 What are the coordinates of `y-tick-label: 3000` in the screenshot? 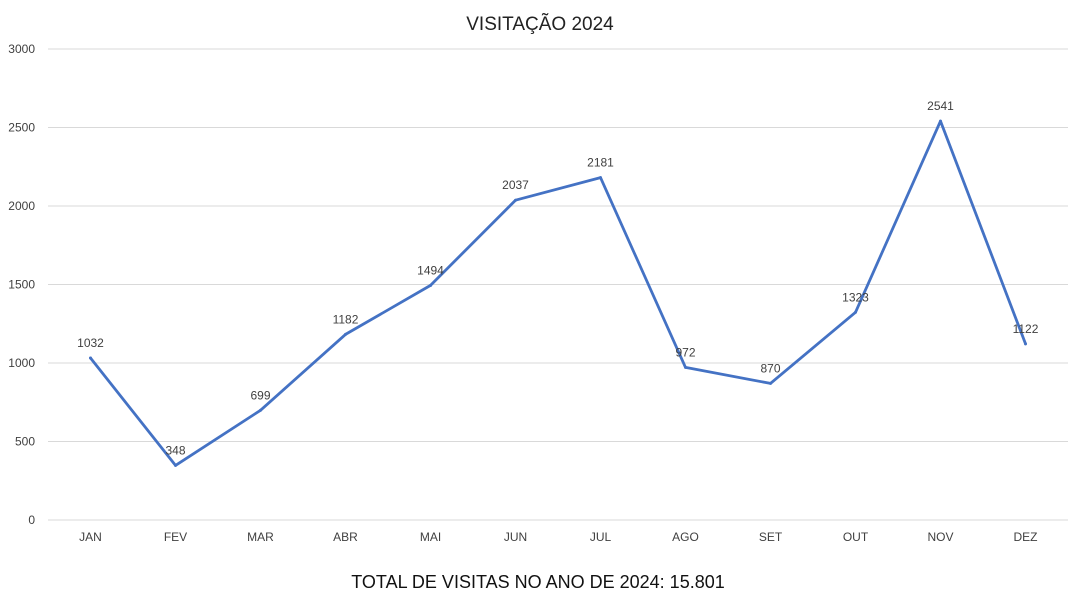 It's located at (21, 49).